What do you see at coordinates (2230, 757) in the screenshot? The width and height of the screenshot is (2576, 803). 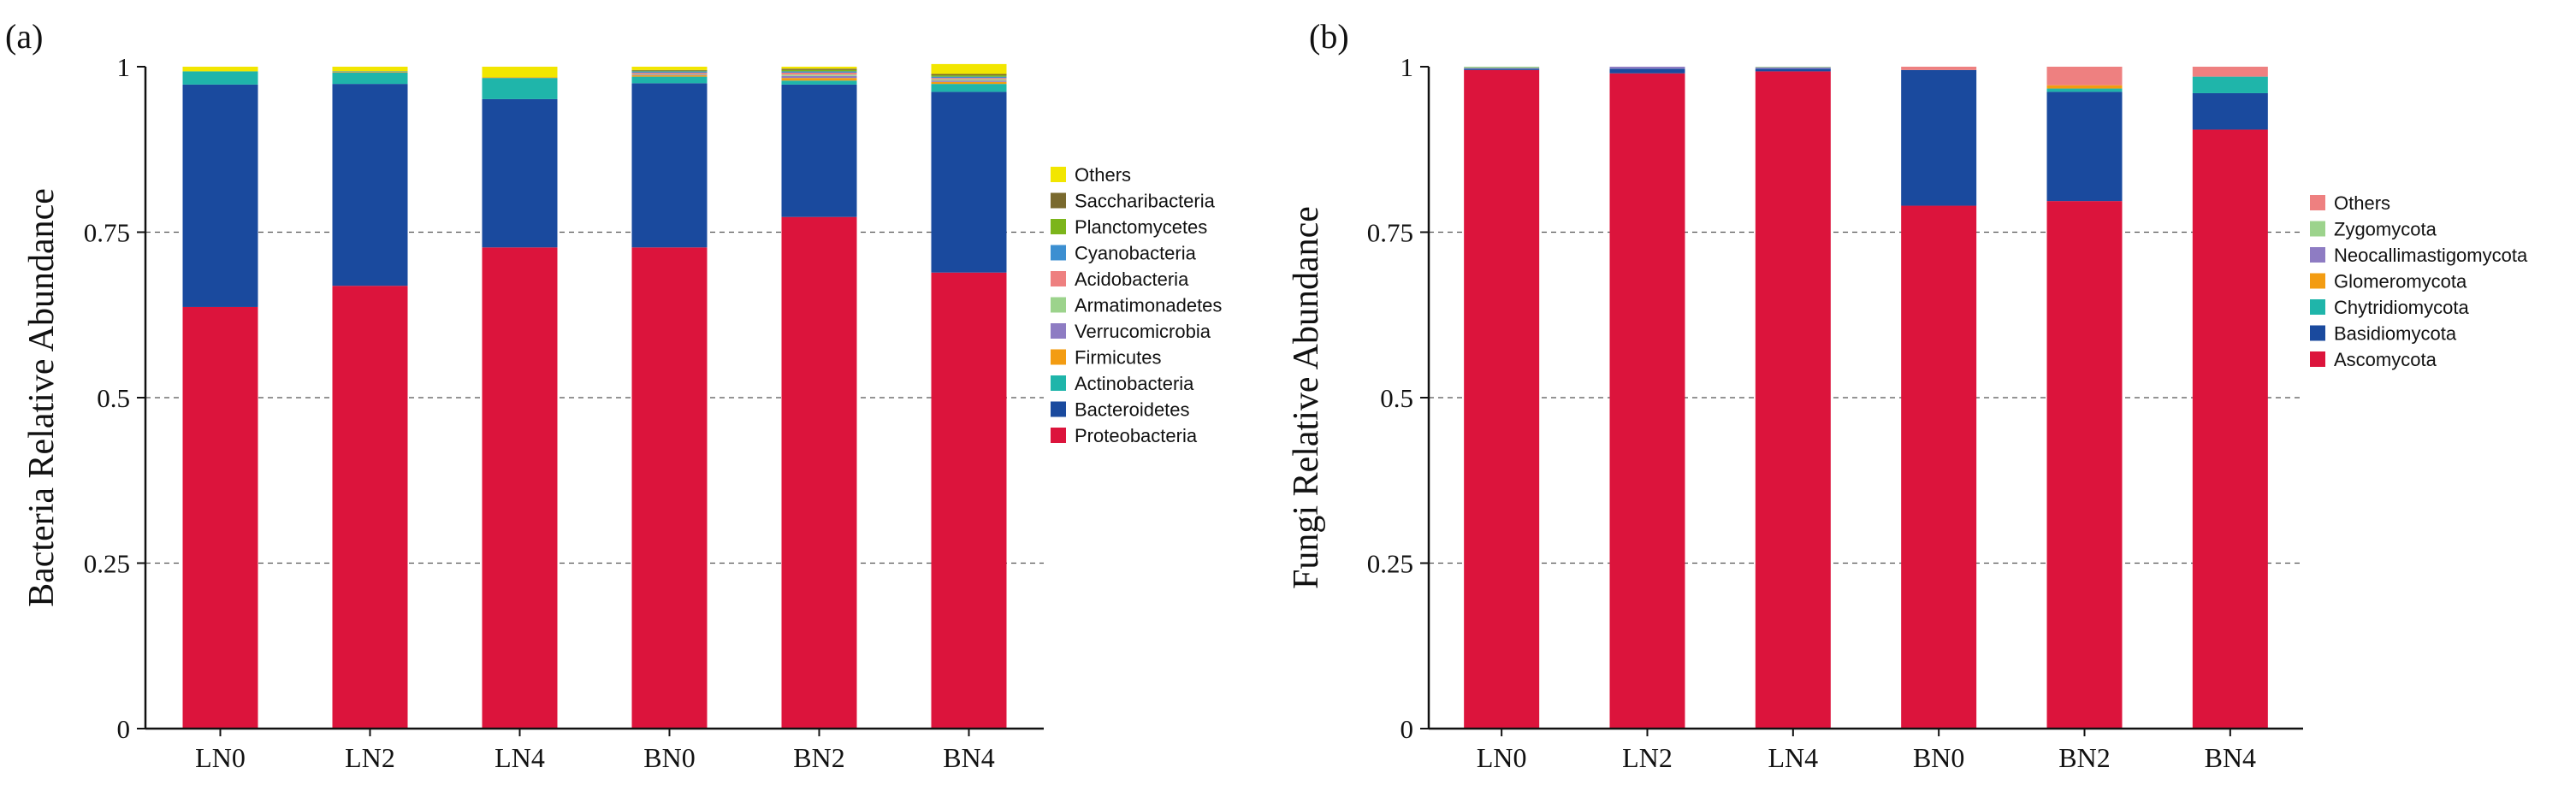 I see `x-tick-label-bn4: BN4` at bounding box center [2230, 757].